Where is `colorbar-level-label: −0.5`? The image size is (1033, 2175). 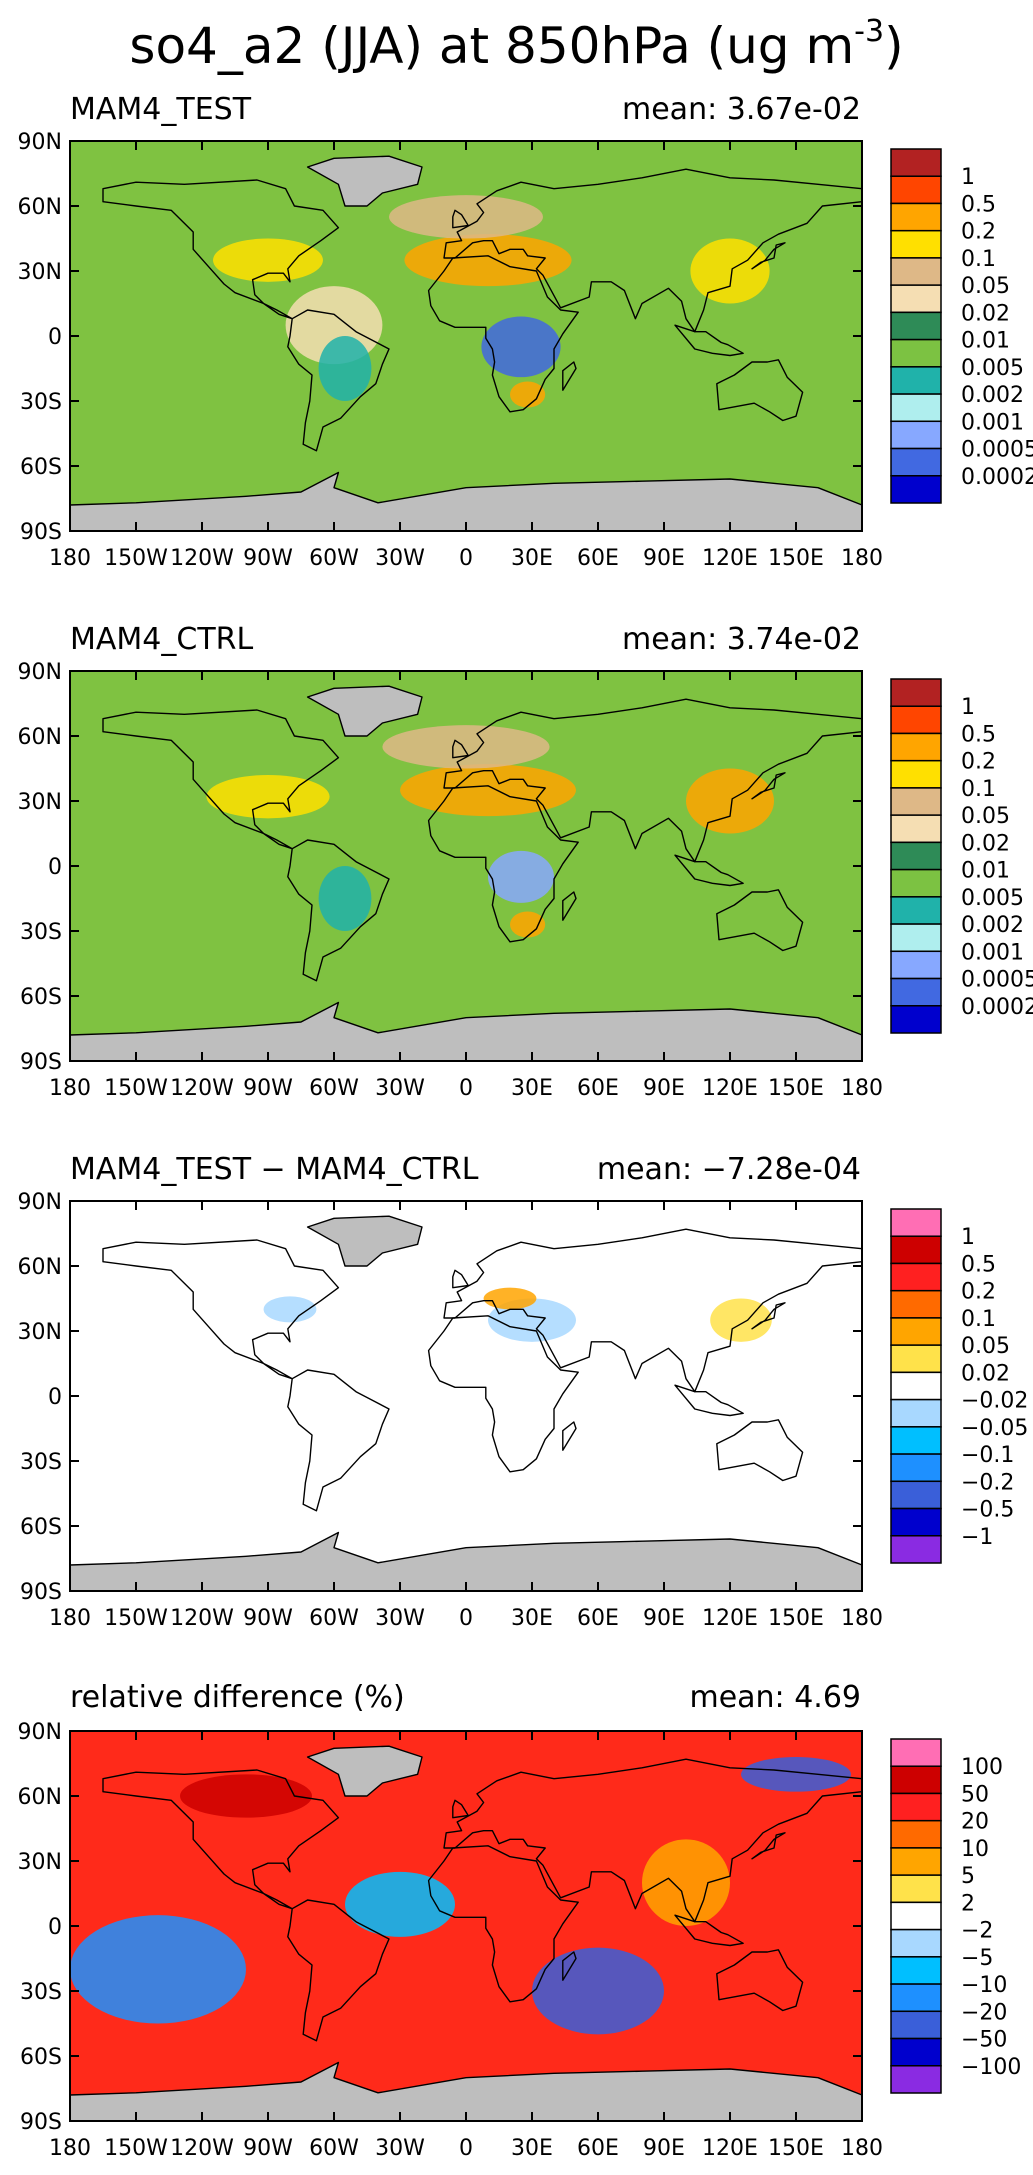 colorbar-level-label: −0.5 is located at coordinates (987, 1510).